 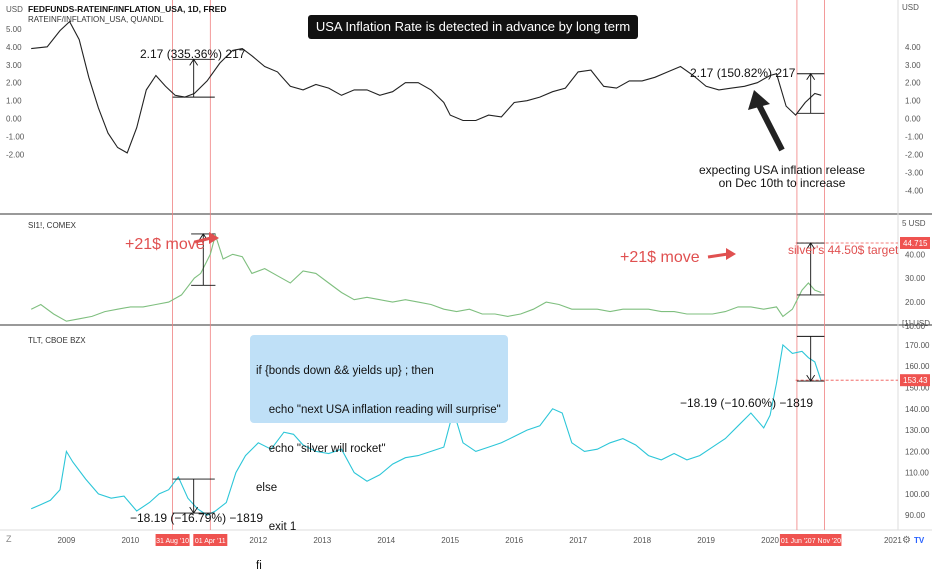 I want to click on x-tick-label: 2018, so click(x=642, y=540).